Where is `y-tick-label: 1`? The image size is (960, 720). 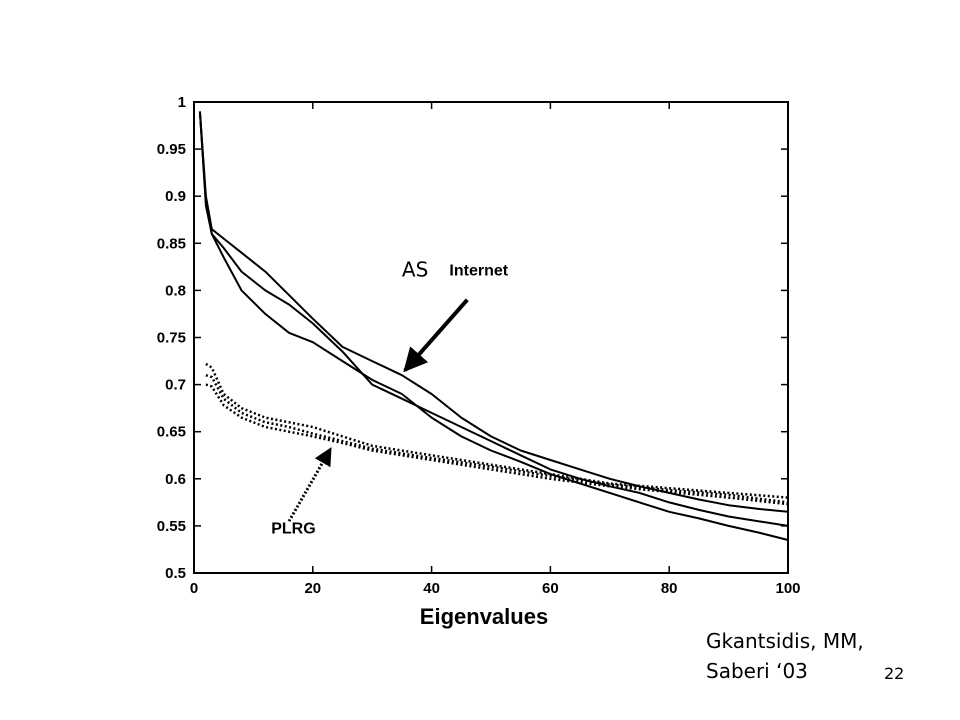 y-tick-label: 1 is located at coordinates (182, 102).